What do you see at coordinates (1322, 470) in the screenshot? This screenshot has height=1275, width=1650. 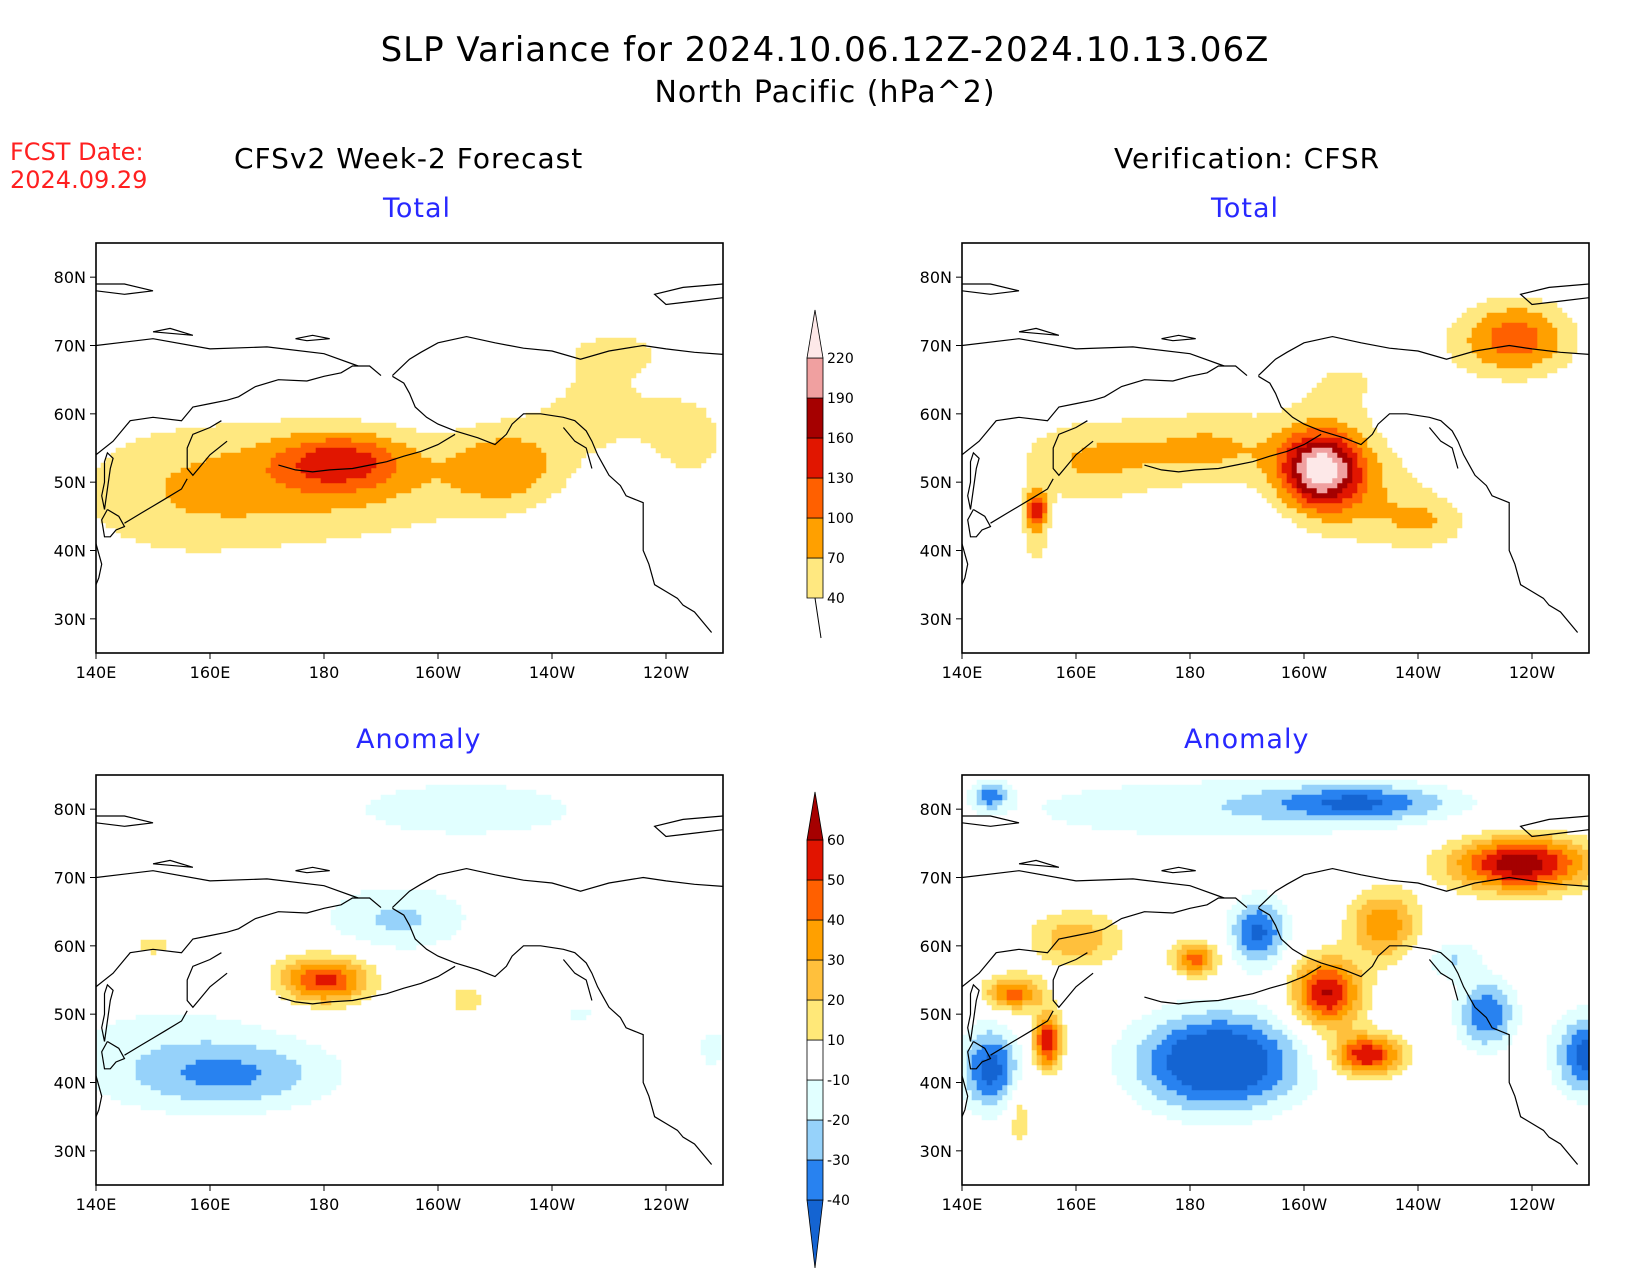 I see `shade-f0a0a0` at bounding box center [1322, 470].